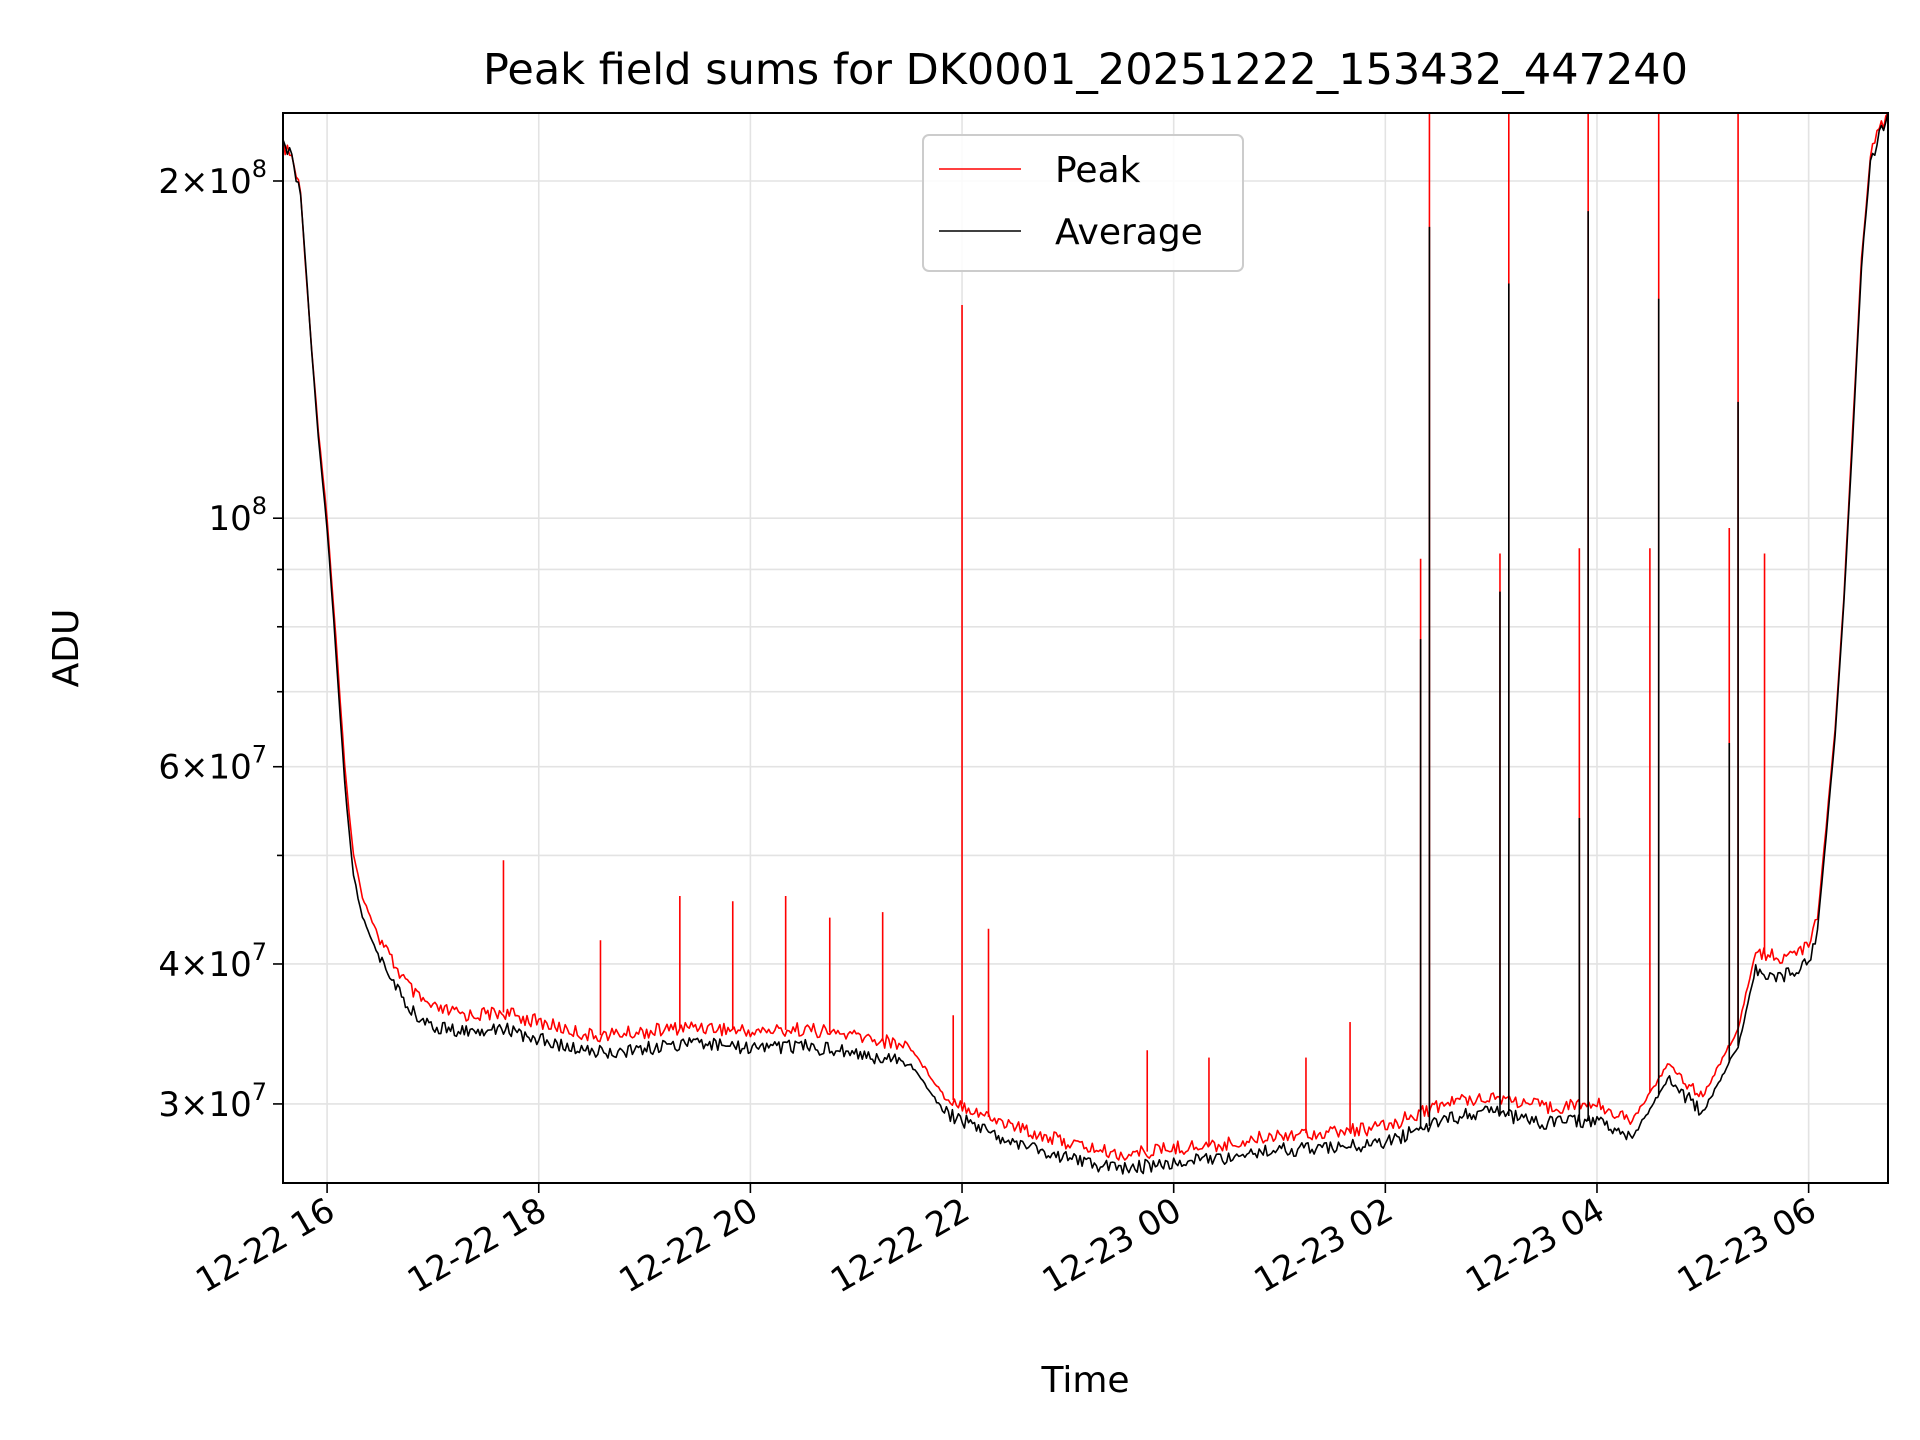 The width and height of the screenshot is (1920, 1440). I want to click on y-axis-label: ADU, so click(66, 648).